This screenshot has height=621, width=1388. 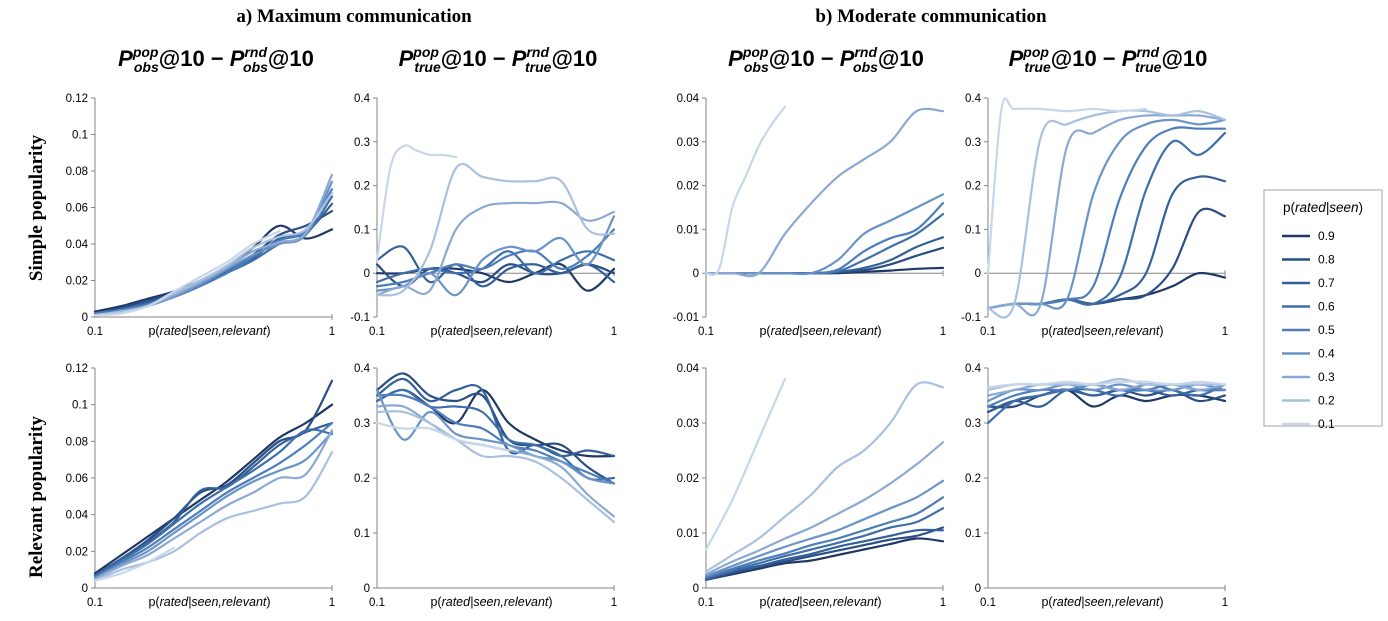 I want to click on legend-entry: 0.6, so click(x=1326, y=307).